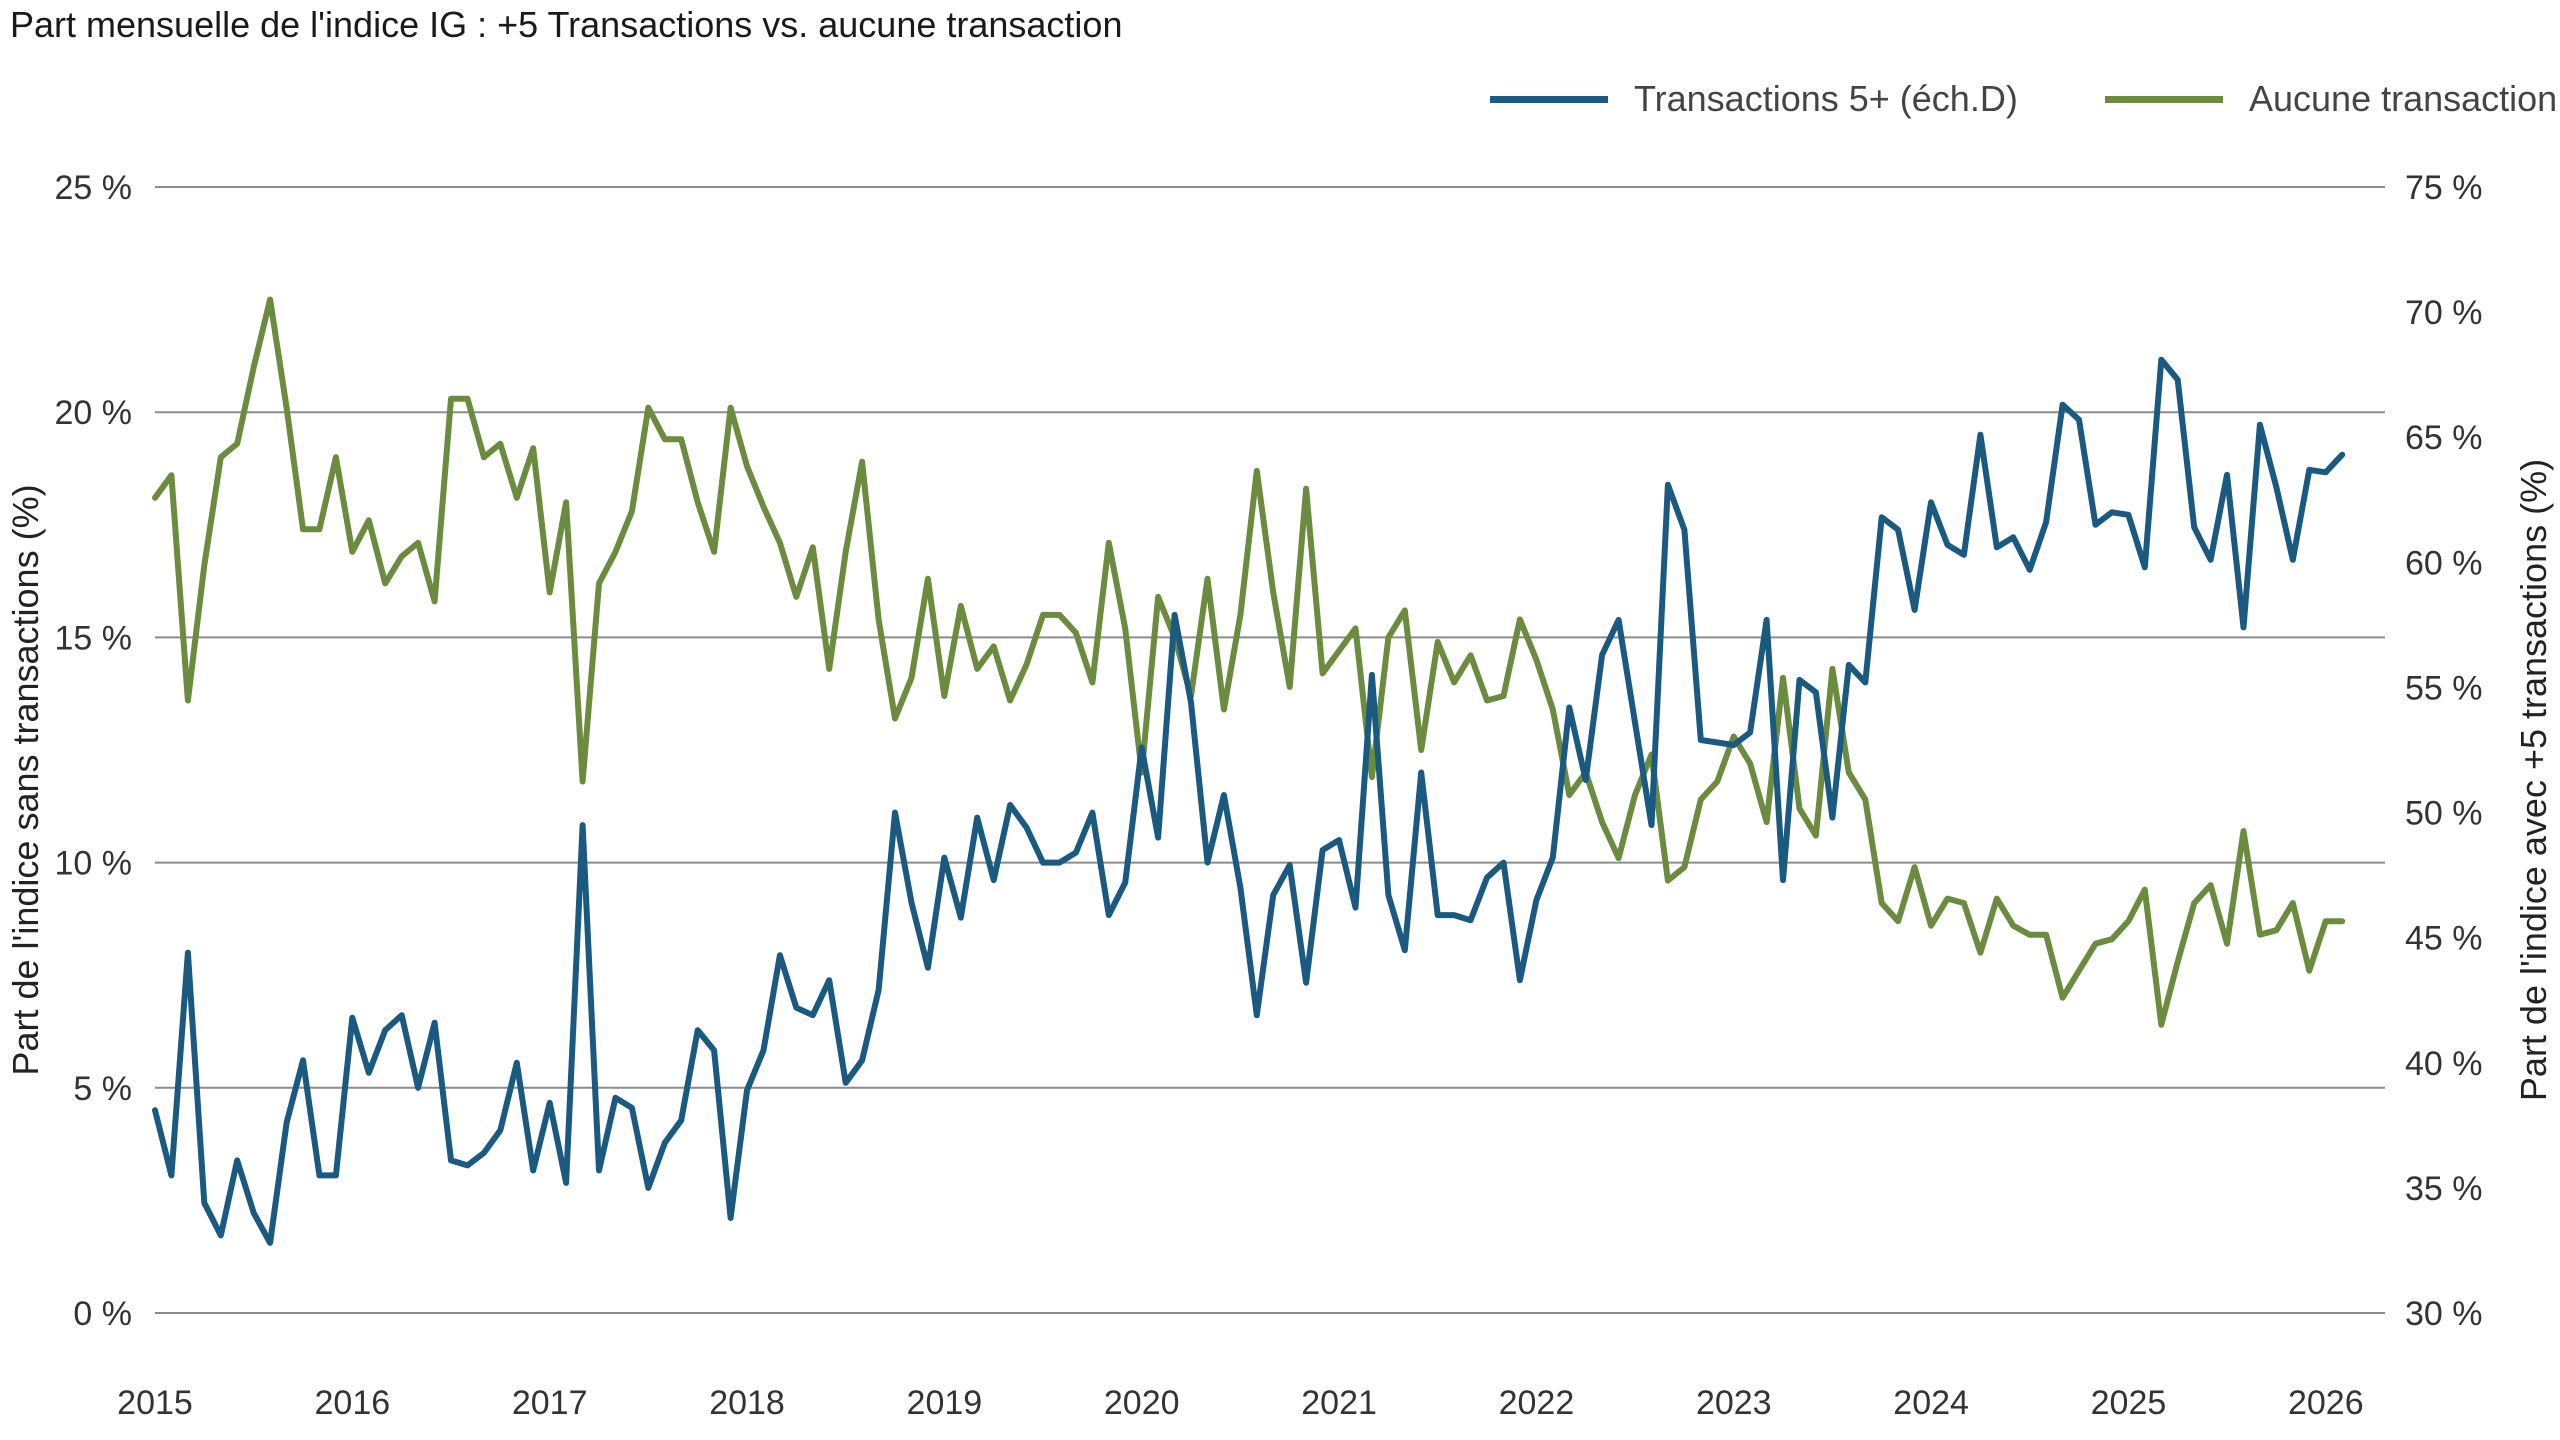 The width and height of the screenshot is (2560, 1440). I want to click on x-tick: 2024, so click(1931, 1403).